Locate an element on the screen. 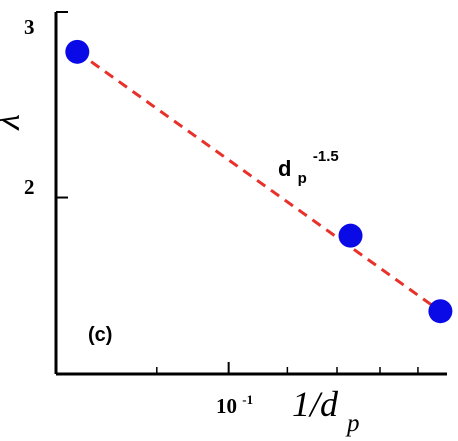 Image resolution: width=458 pixels, height=441 pixels. fit-label-sub: p is located at coordinates (302, 178).